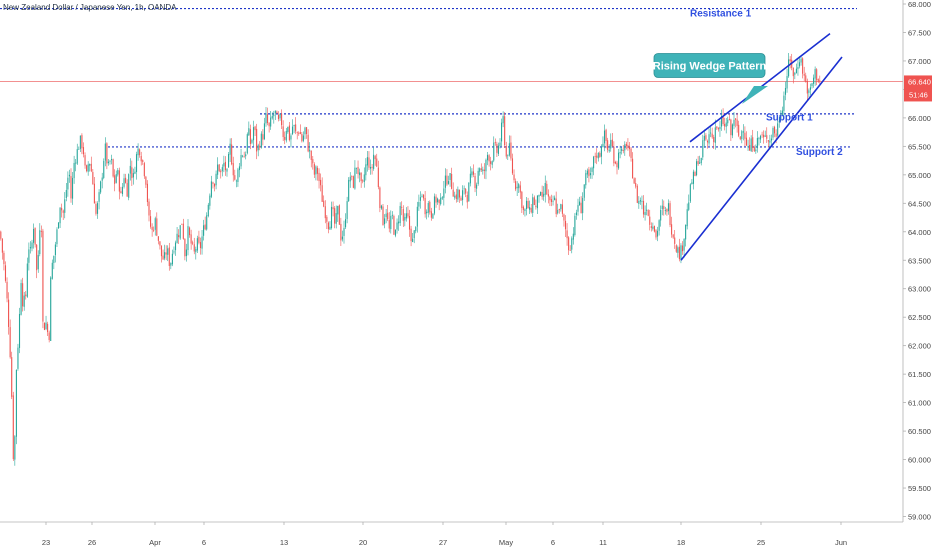  I want to click on y-tick-label: 59.000, so click(919, 517).